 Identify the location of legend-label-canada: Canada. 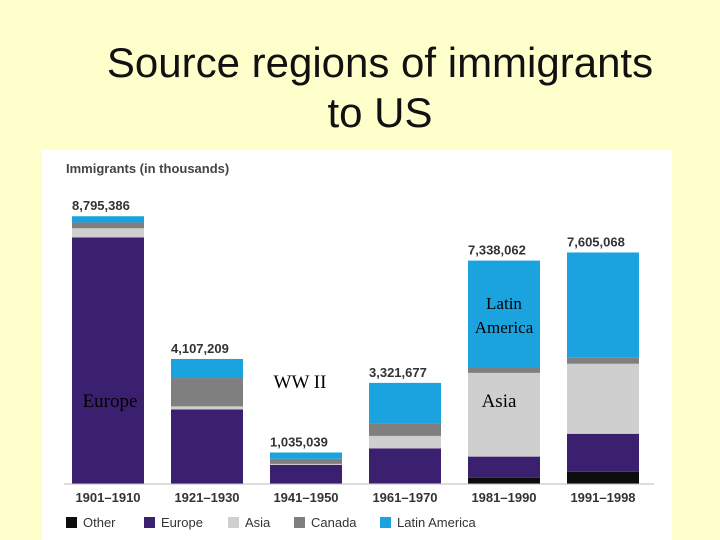
(334, 522).